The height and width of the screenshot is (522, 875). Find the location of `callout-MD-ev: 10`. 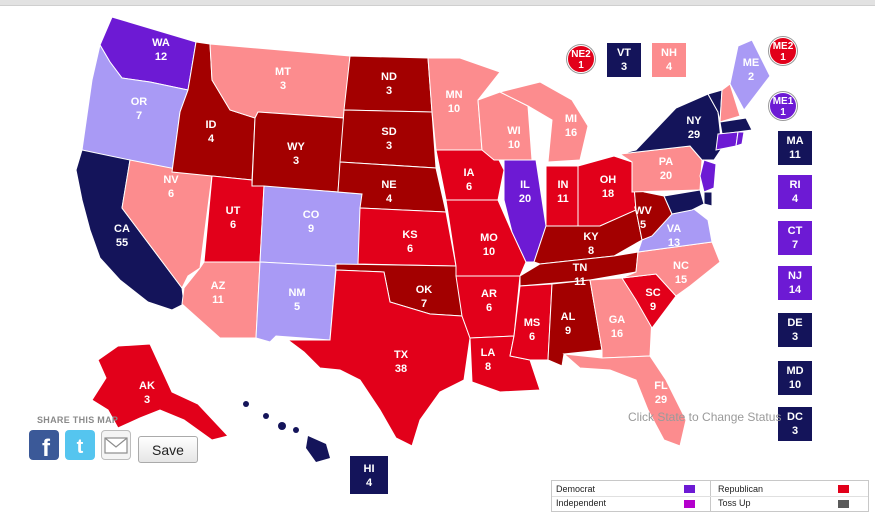

callout-MD-ev: 10 is located at coordinates (795, 385).